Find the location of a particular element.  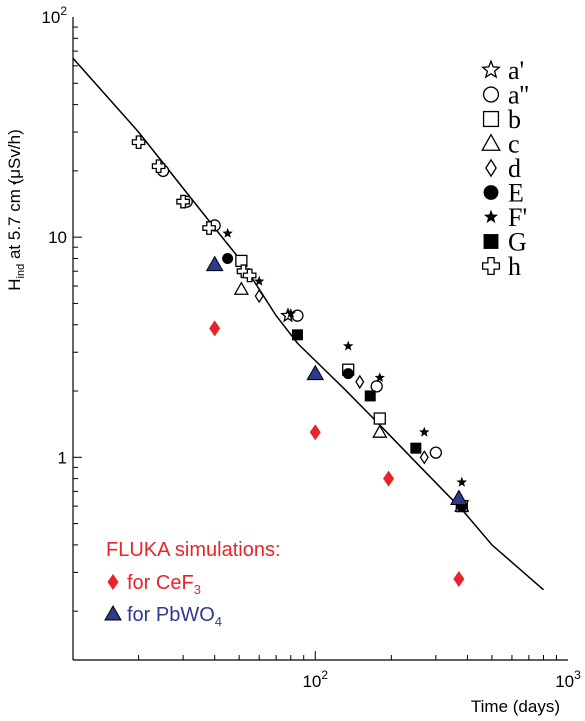

legend-label: a' is located at coordinates (516, 70).